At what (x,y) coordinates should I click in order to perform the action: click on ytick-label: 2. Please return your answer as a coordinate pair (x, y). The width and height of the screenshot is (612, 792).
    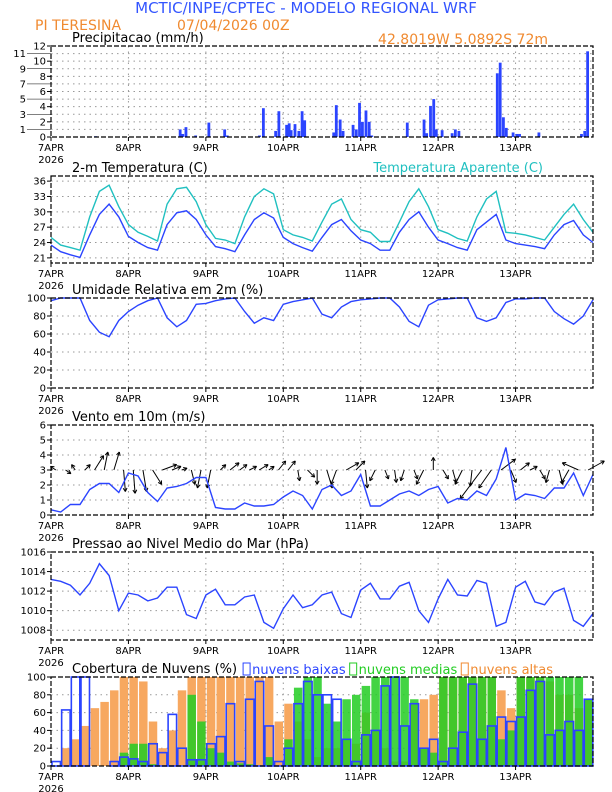
    Looking at the image, I should click on (43, 122).